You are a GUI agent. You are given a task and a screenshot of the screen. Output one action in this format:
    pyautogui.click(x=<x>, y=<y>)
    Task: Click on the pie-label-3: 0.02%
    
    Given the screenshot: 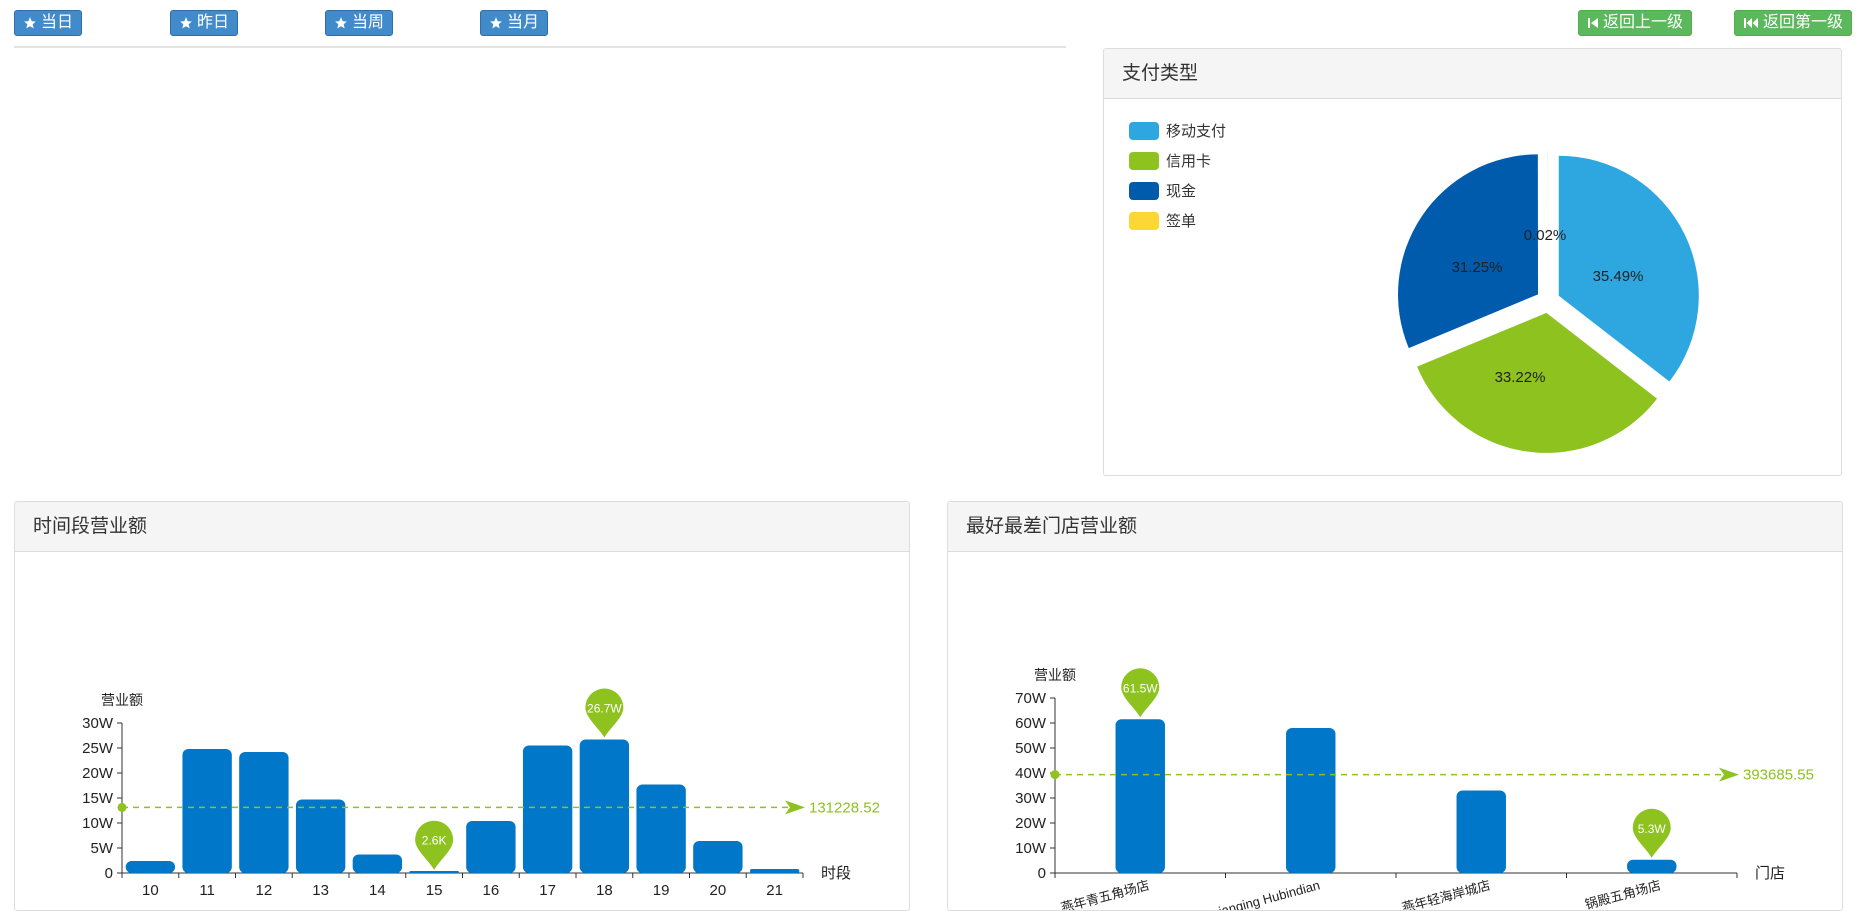 What is the action you would take?
    pyautogui.click(x=1545, y=235)
    